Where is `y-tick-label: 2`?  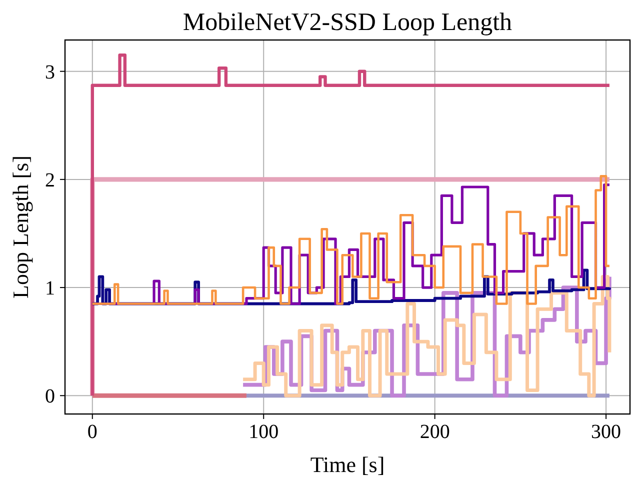 y-tick-label: 2 is located at coordinates (50, 180).